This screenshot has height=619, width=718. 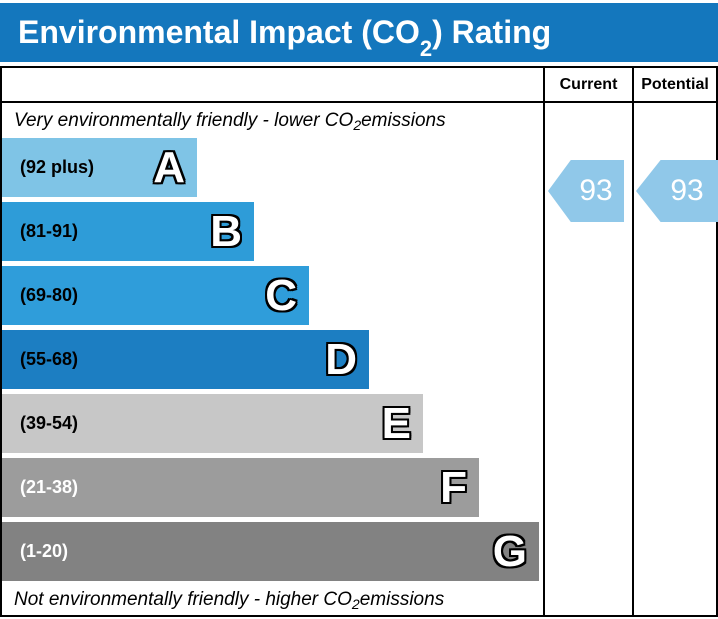 I want to click on band-e-range-label: (39-54), so click(x=49, y=423).